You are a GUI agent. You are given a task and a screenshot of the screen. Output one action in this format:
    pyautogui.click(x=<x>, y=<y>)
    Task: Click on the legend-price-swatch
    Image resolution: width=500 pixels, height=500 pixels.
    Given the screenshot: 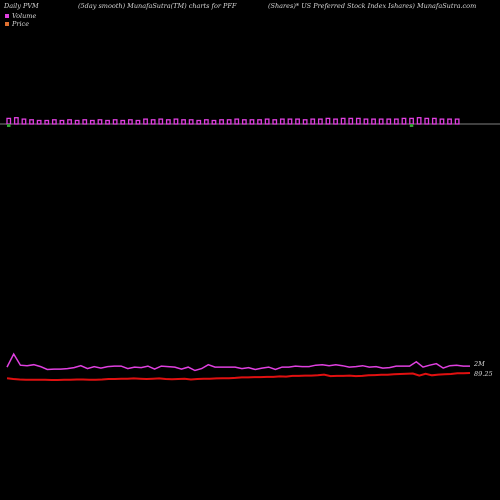 What is the action you would take?
    pyautogui.click(x=7, y=24)
    